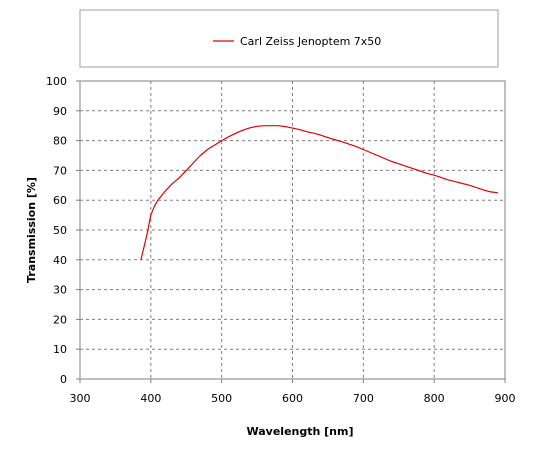 The image size is (550, 449). I want to click on x-axis-ticks: 300 400 500 600 700 800 900, so click(293, 392).